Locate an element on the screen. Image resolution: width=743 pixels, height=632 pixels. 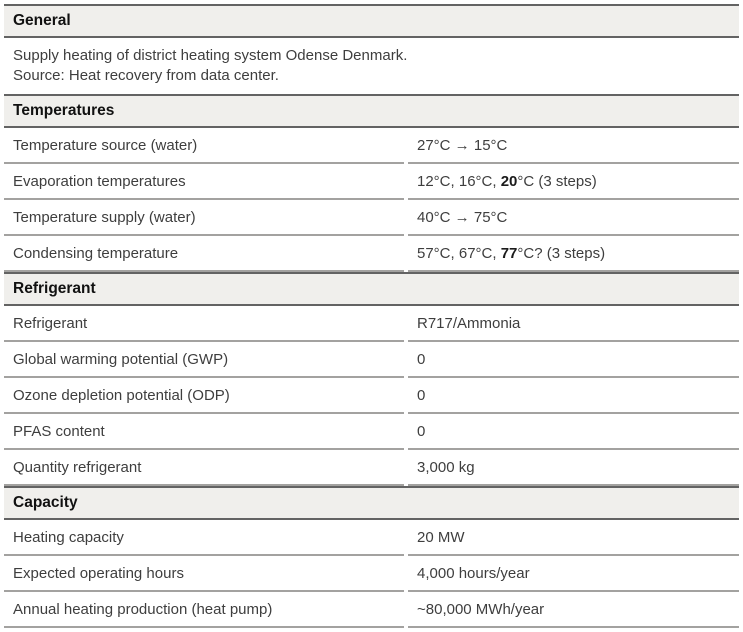
row-label: Quantity refrigerant is located at coordinates (204, 468).